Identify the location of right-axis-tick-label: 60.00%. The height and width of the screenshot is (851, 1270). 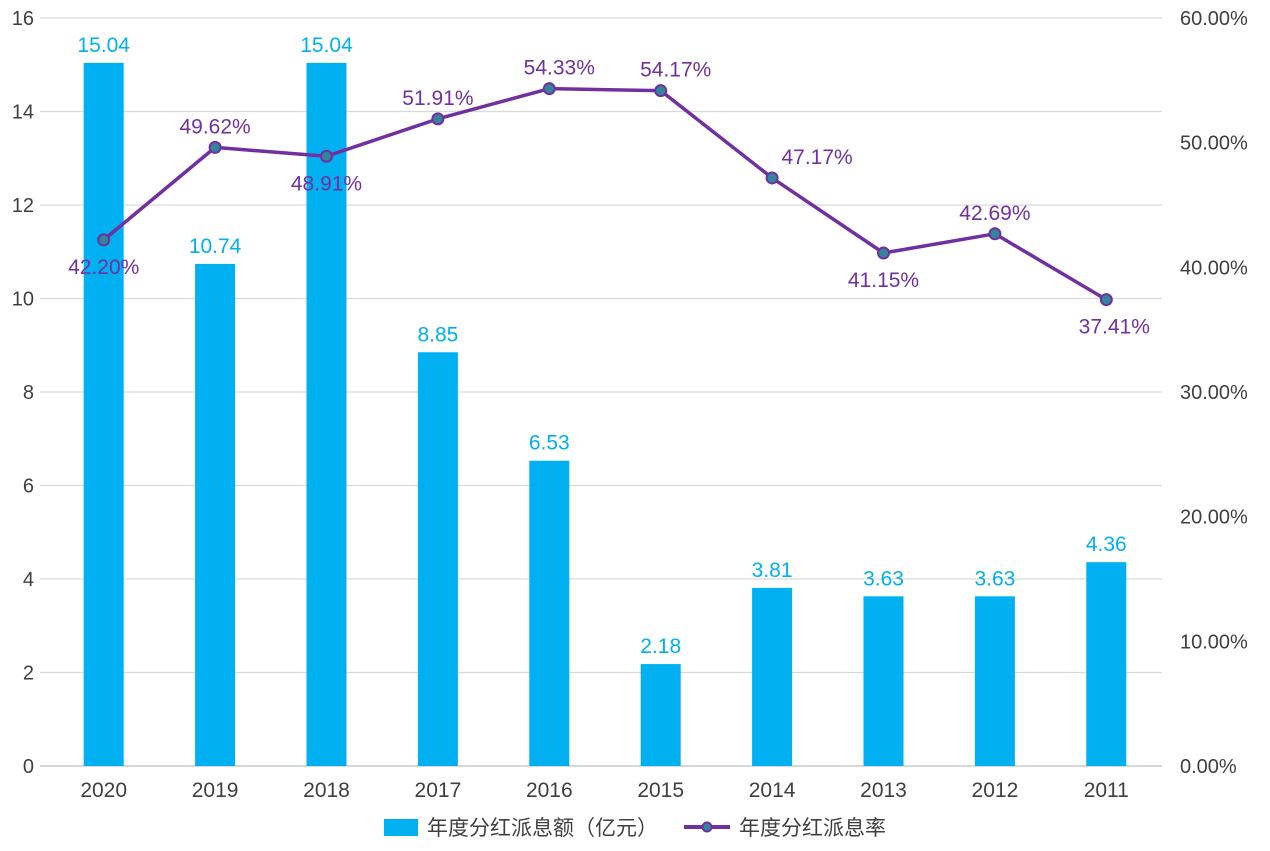
(1214, 19).